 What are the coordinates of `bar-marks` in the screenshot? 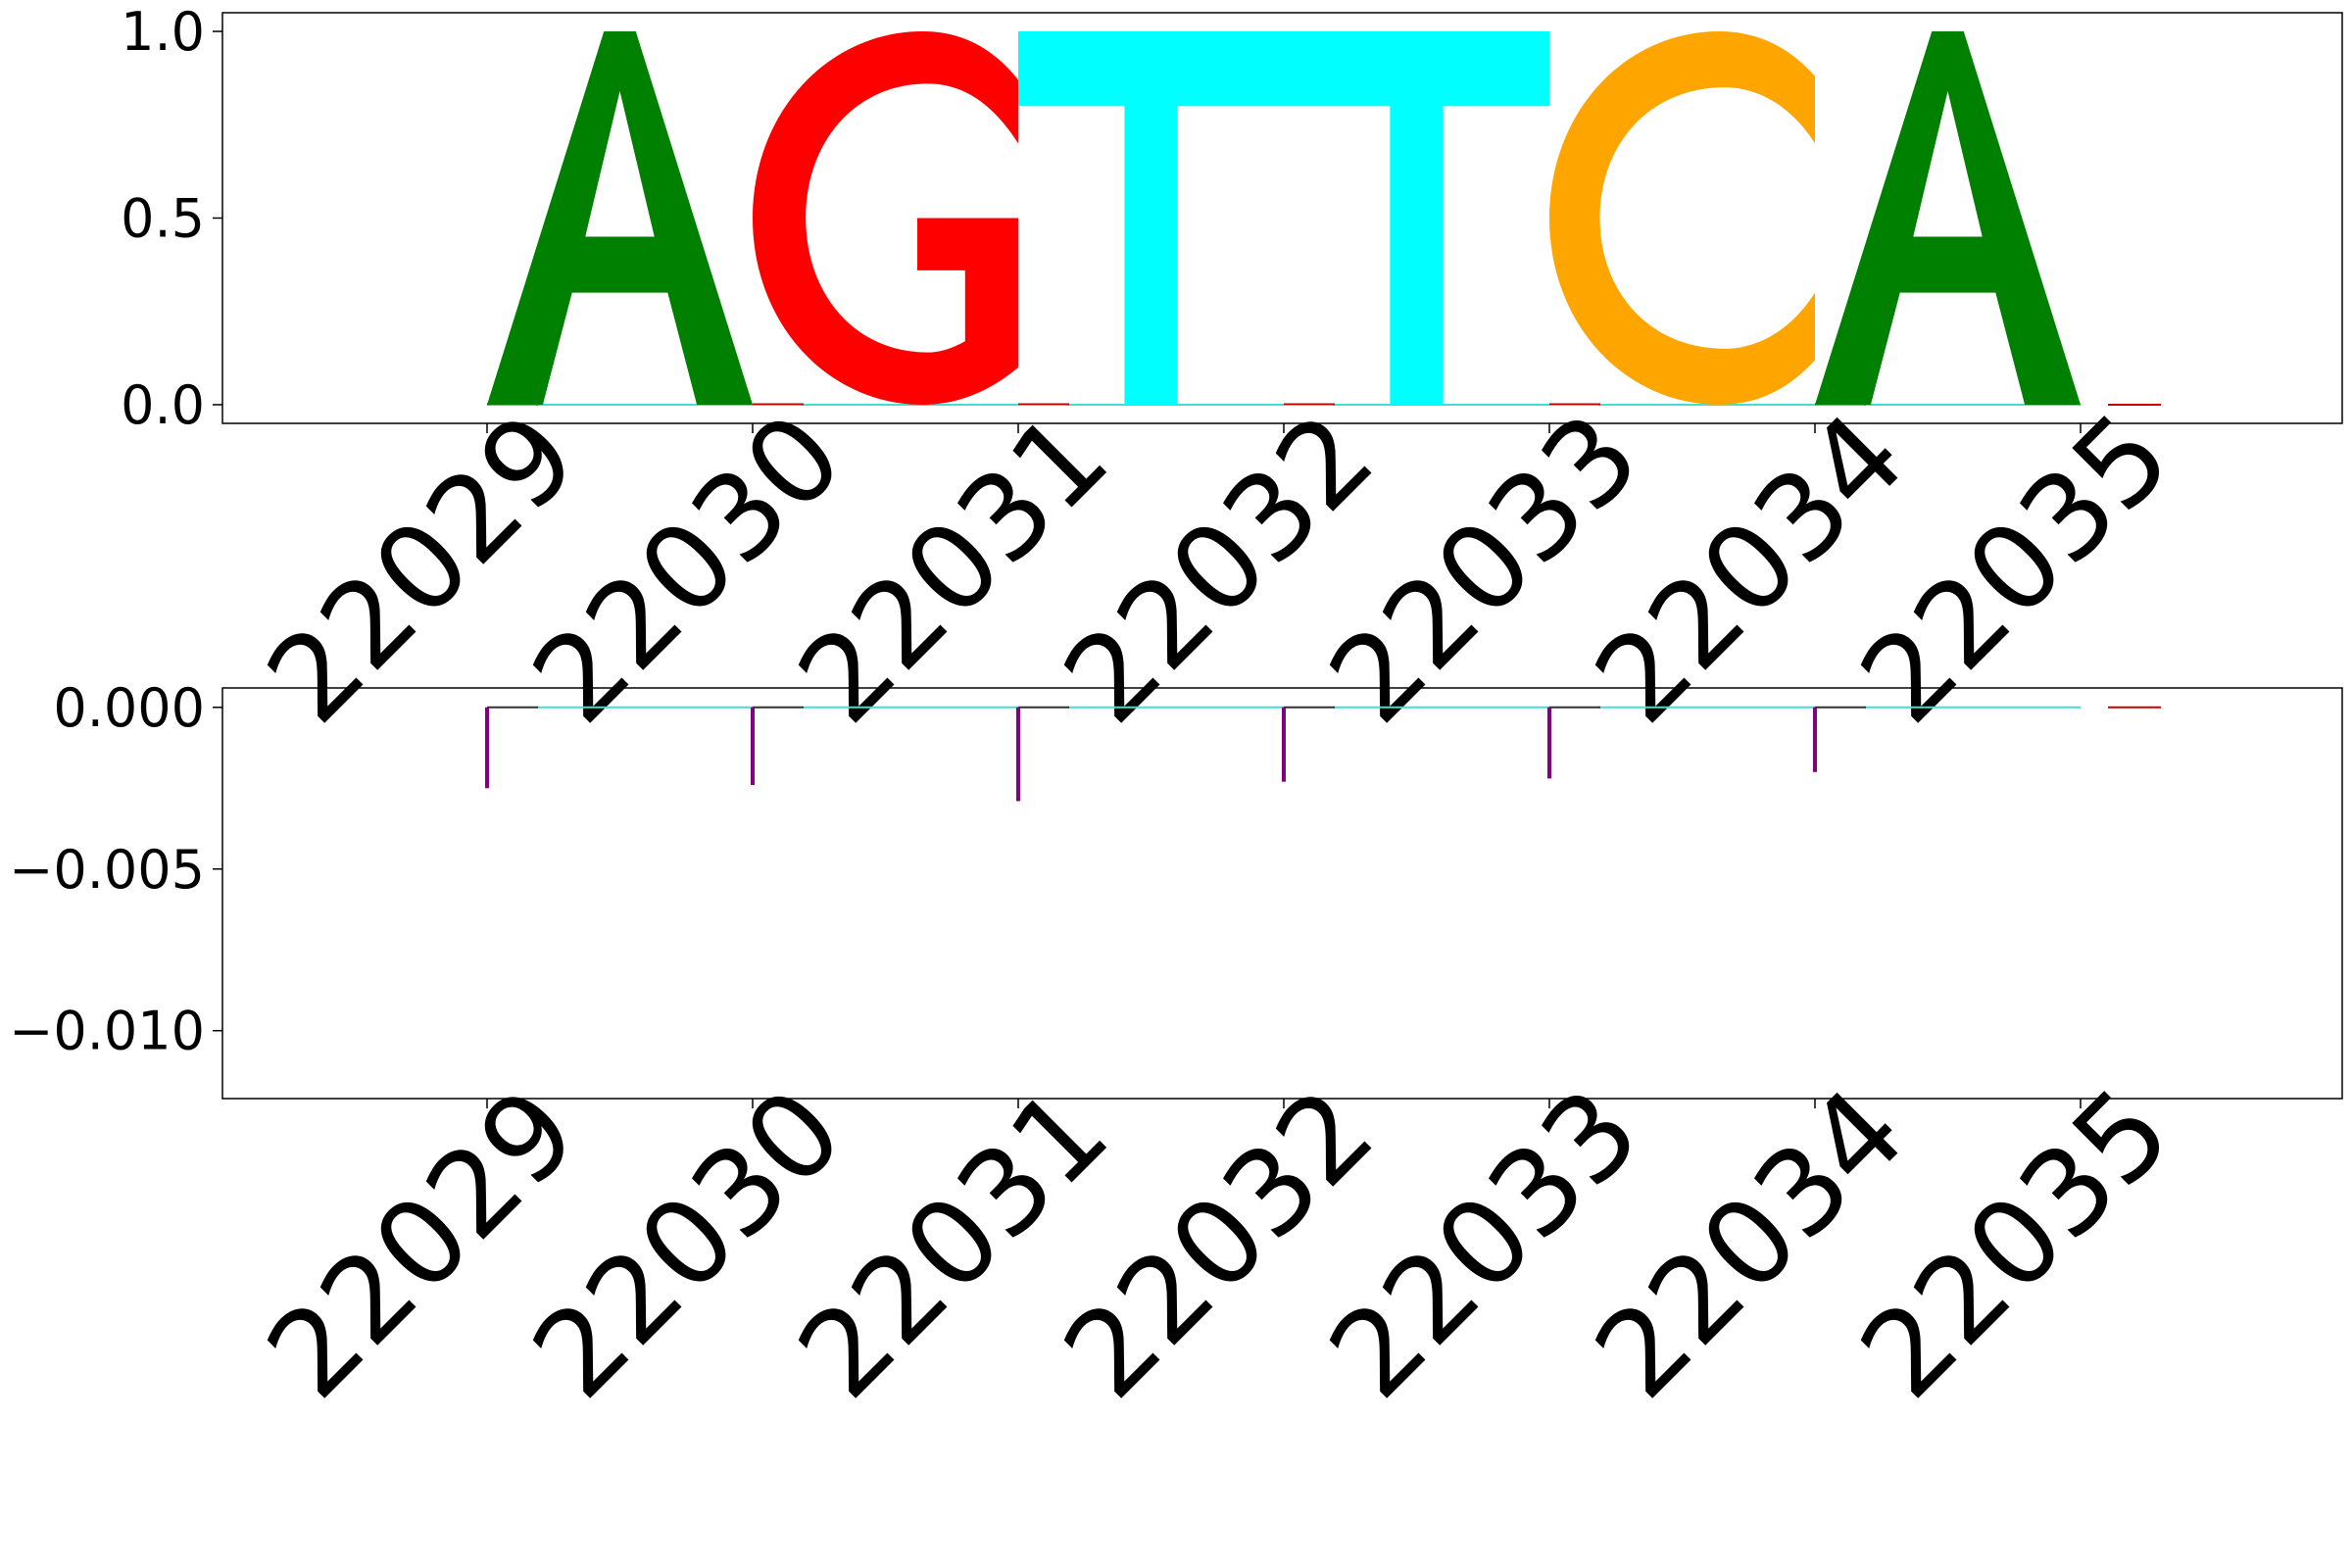 It's located at (1151, 754).